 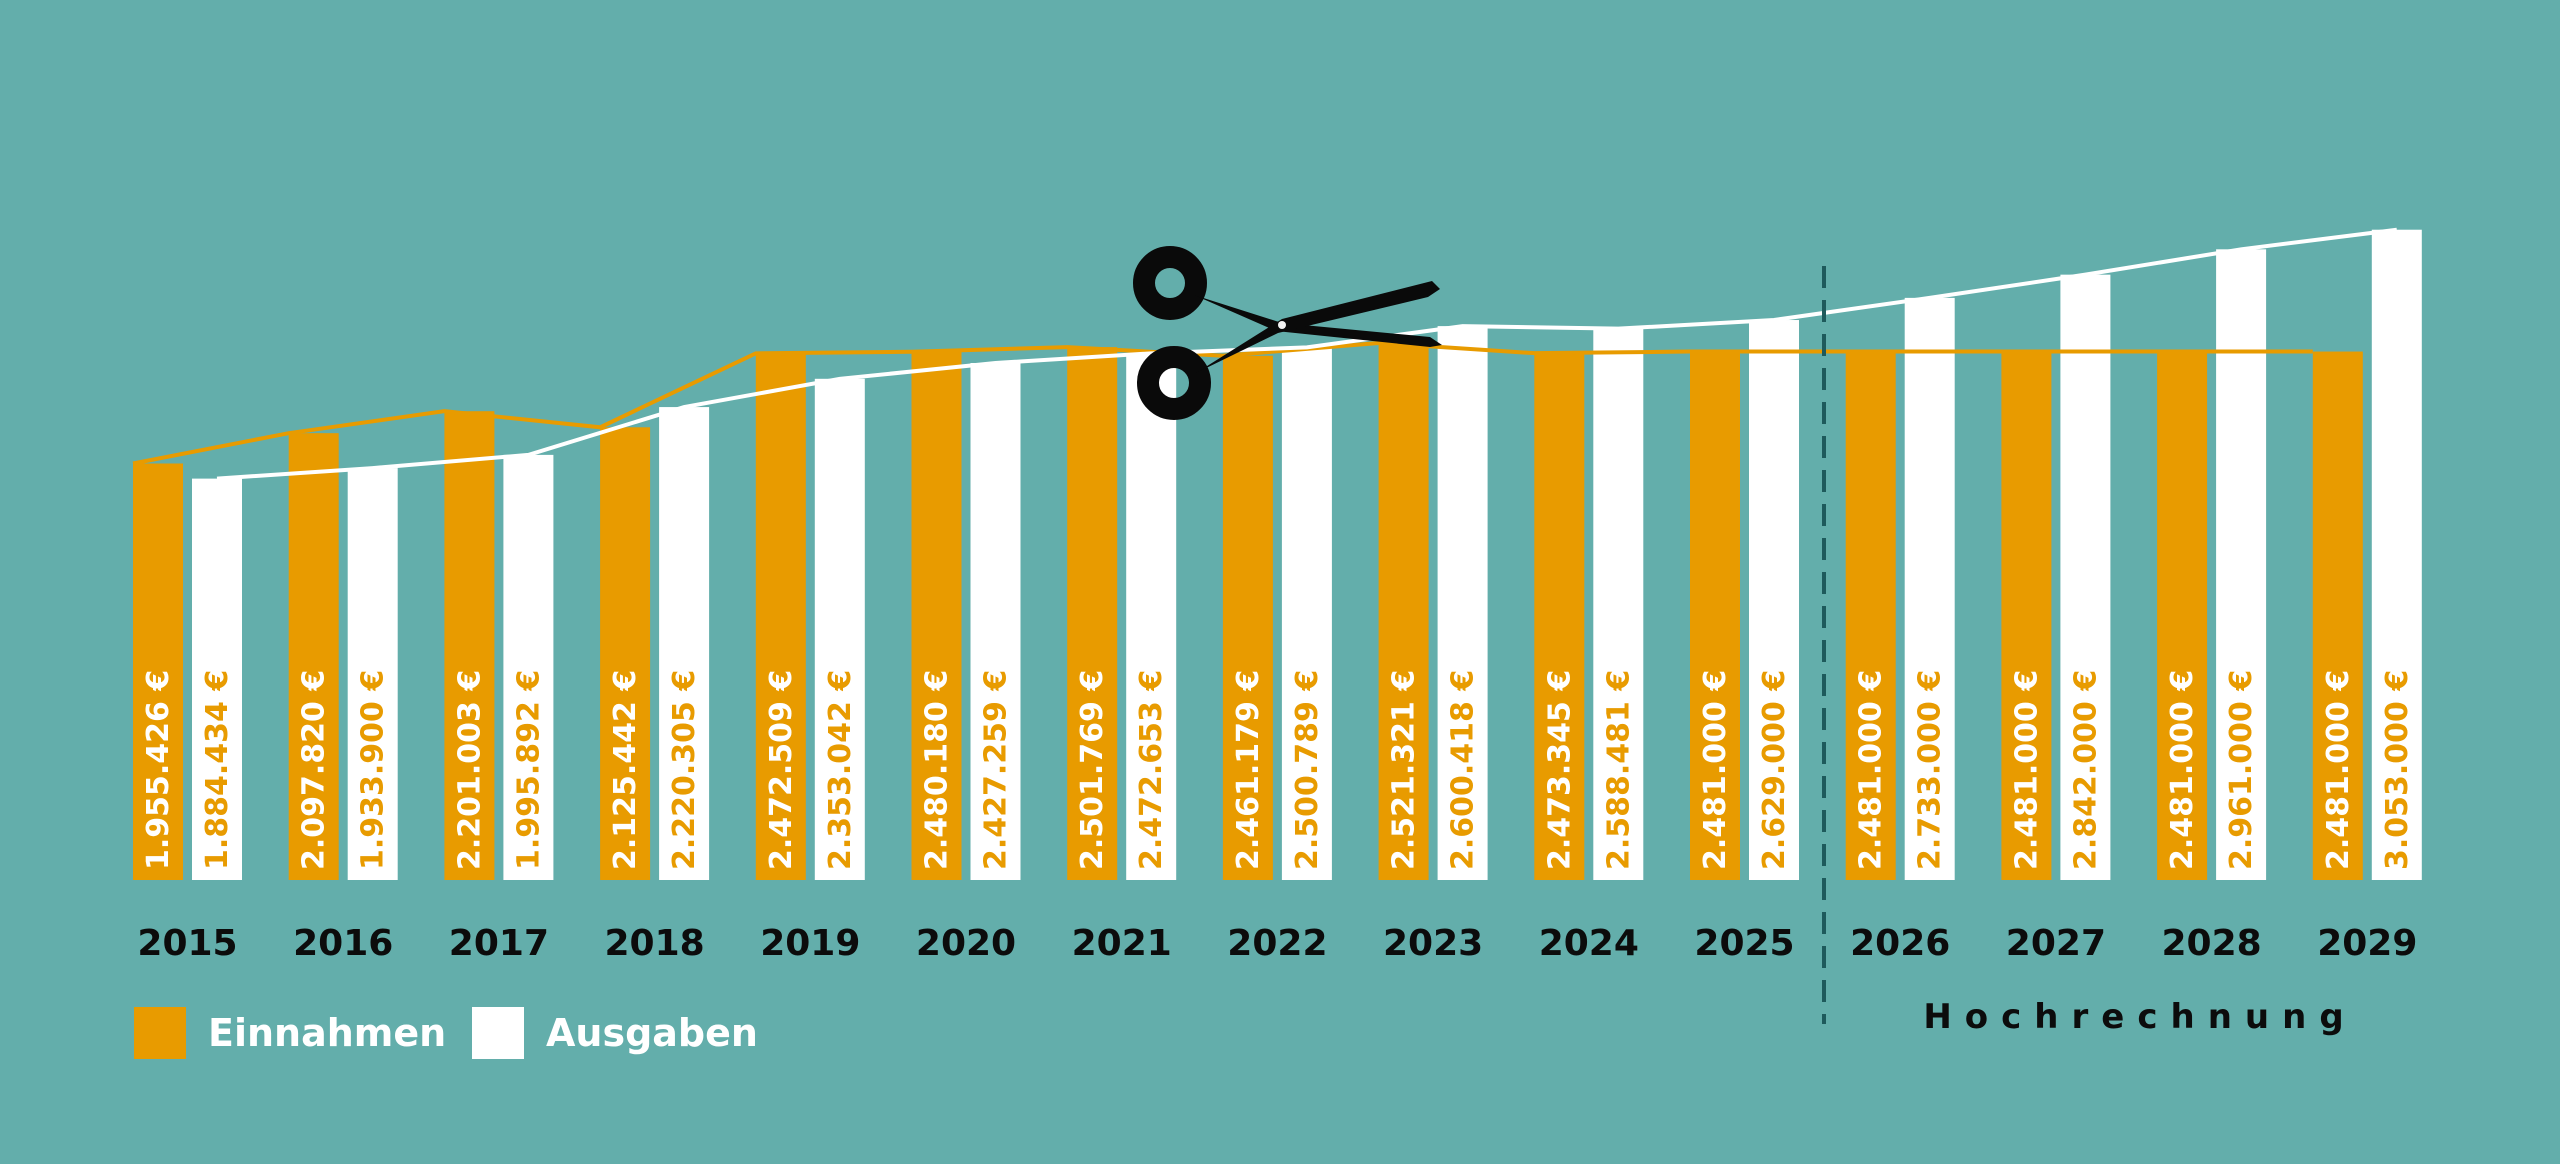 What do you see at coordinates (684, 770) in the screenshot?
I see `value-label-ausgaben-2018: 2.220.305 €` at bounding box center [684, 770].